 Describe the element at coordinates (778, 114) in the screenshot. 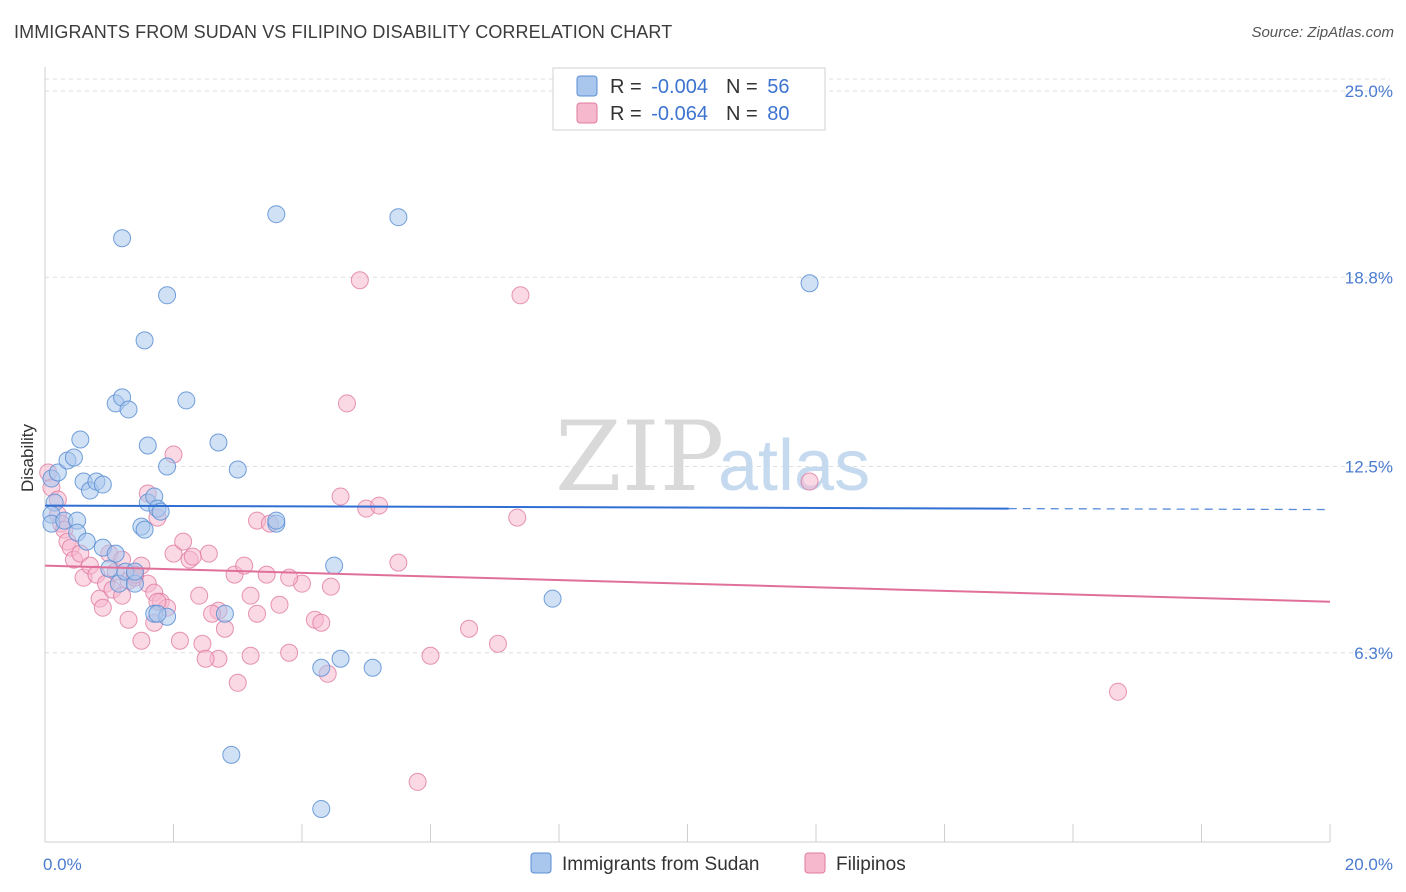

I see `legend-filipino-n-value: 80` at that location.